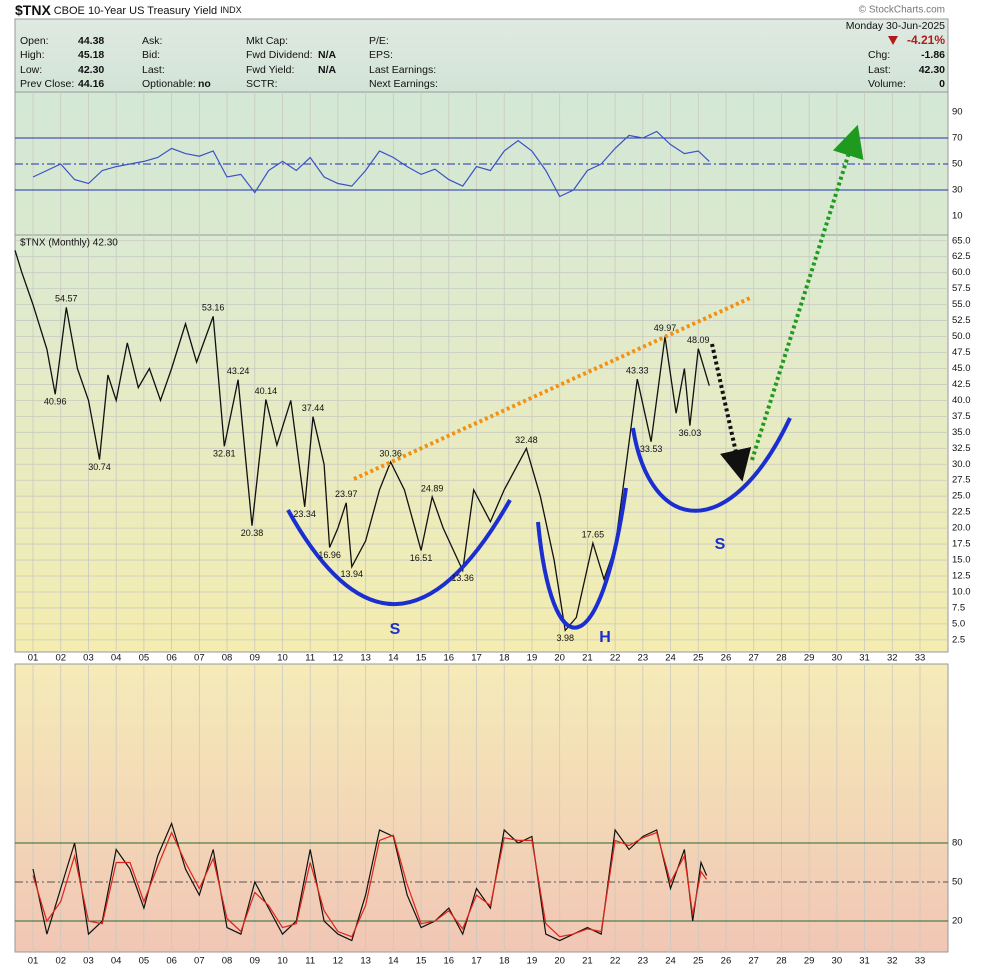 This screenshot has width=990, height=970. I want to click on y-tick-label: 2.5, so click(958, 639).